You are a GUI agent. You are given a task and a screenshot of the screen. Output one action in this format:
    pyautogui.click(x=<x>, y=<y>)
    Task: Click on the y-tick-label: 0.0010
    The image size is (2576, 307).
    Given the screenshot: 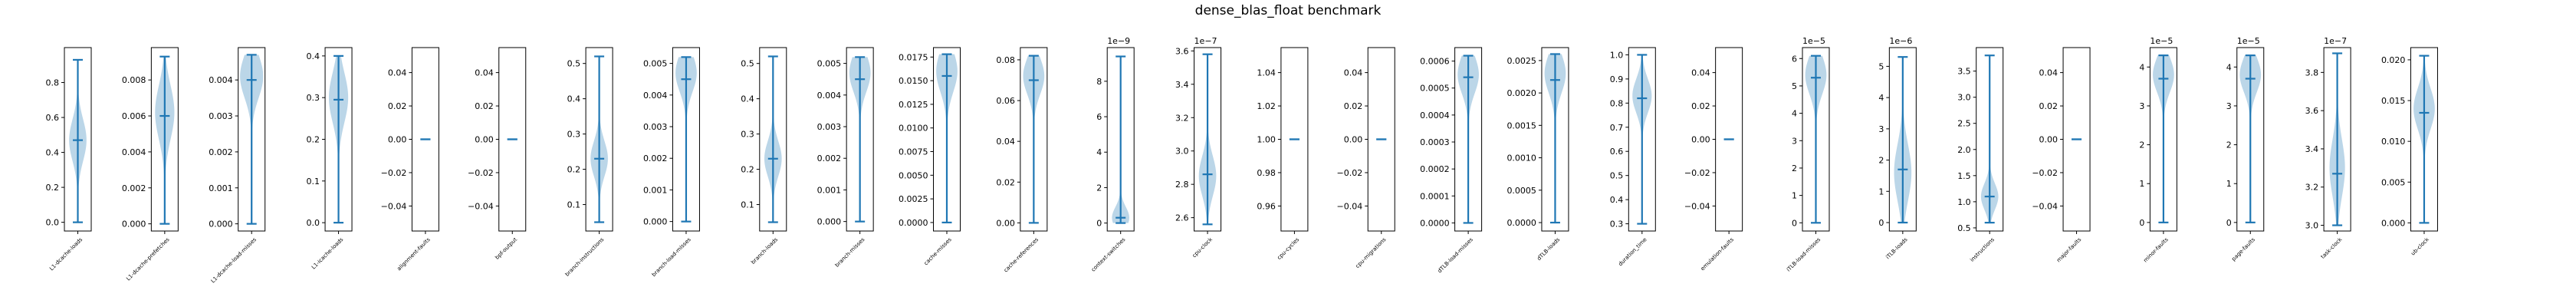 What is the action you would take?
    pyautogui.click(x=1521, y=158)
    